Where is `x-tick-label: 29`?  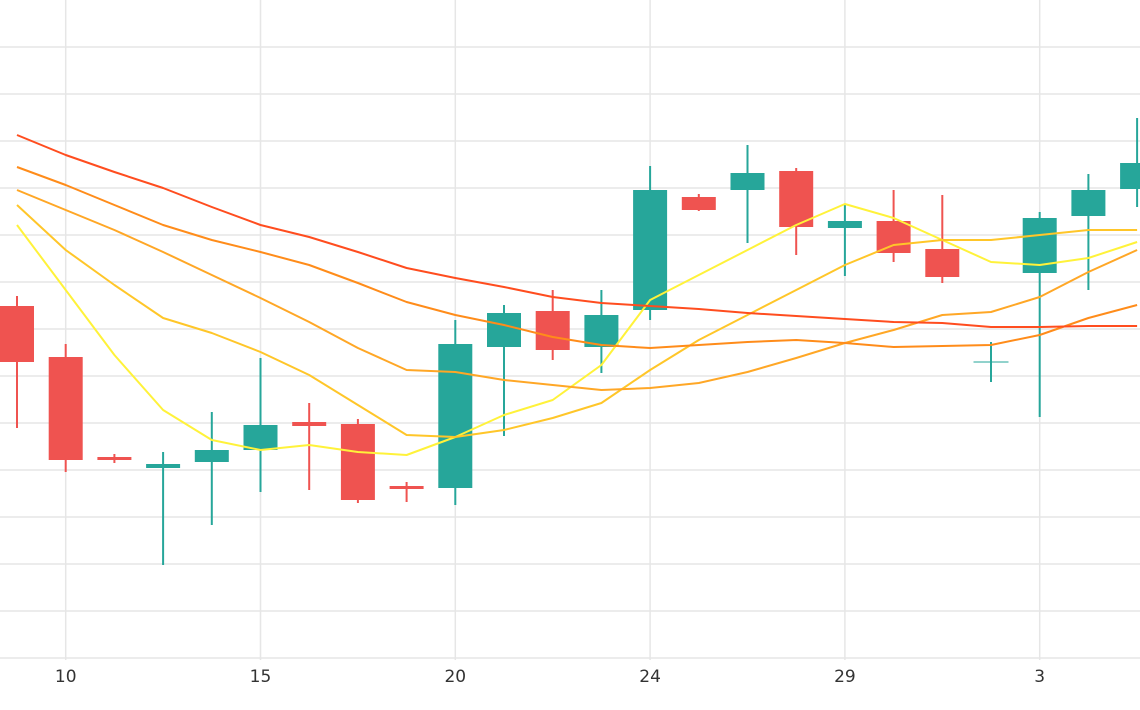 x-tick-label: 29 is located at coordinates (845, 677).